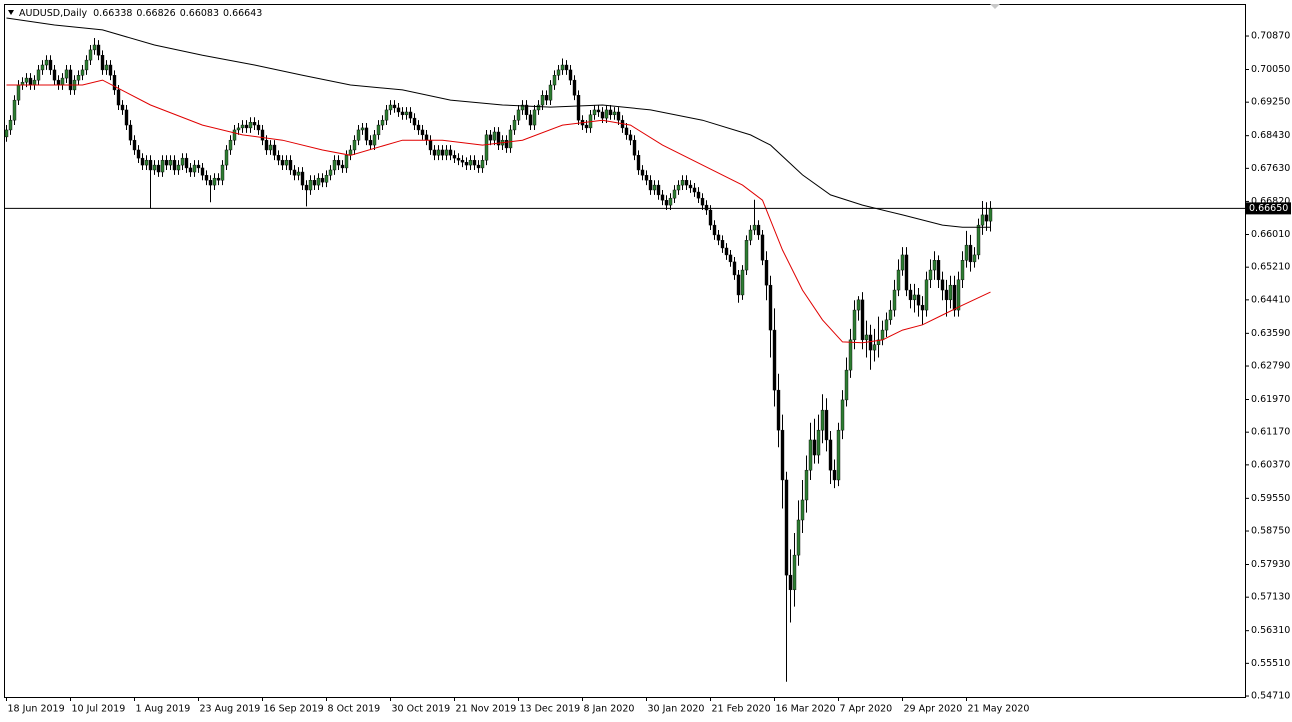 This screenshot has width=1292, height=722. I want to click on y-tick-label: 0.57130, so click(1270, 597).